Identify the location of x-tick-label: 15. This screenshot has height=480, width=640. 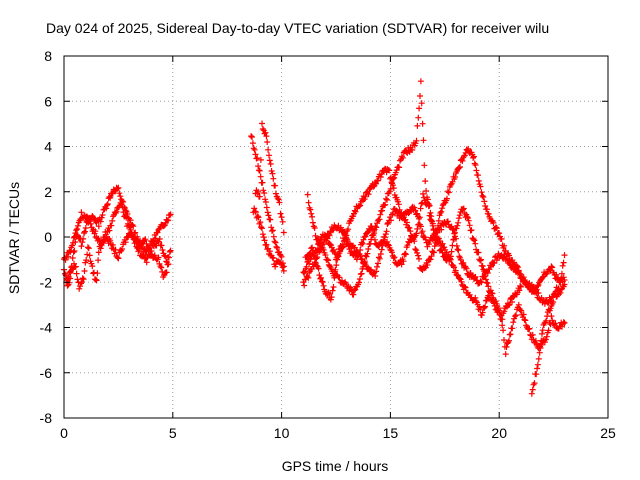
(391, 433).